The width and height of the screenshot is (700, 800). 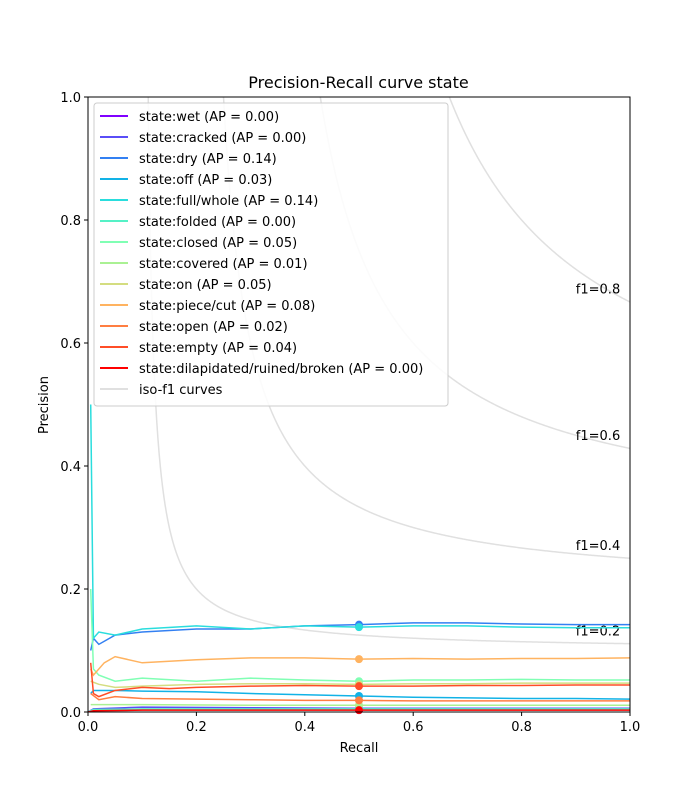 What do you see at coordinates (70, 713) in the screenshot?
I see `y-tick-label: 0.0` at bounding box center [70, 713].